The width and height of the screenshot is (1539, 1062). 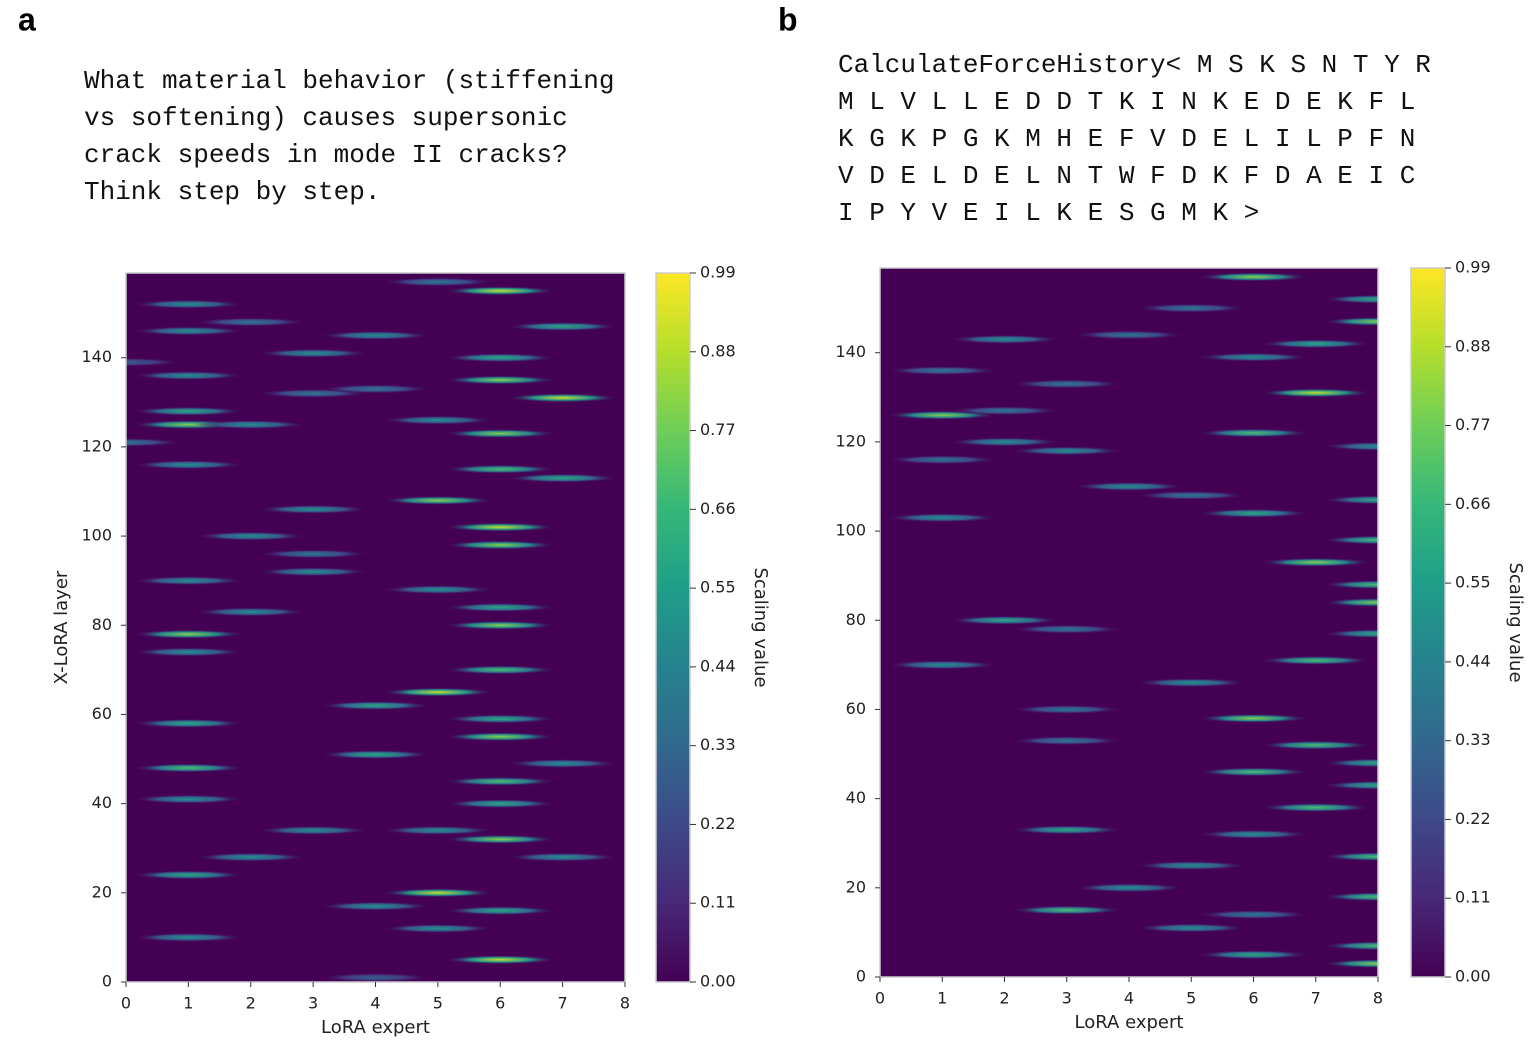 I want to click on panel-label: b, so click(x=788, y=19).